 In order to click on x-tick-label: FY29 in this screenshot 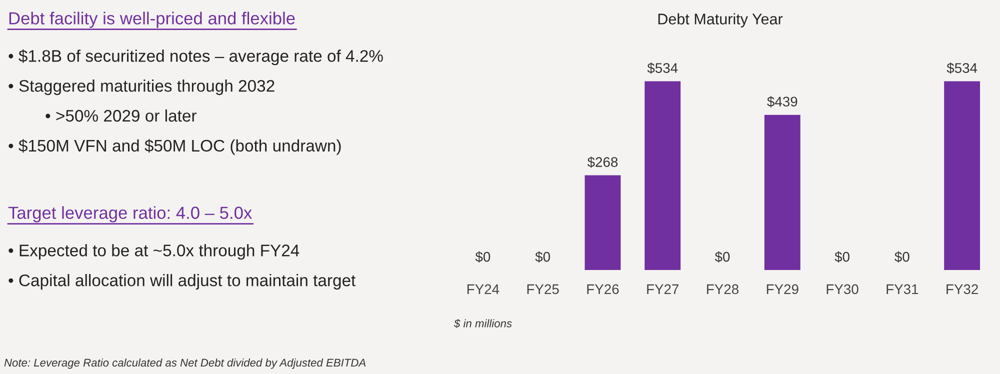, I will do `click(782, 289)`.